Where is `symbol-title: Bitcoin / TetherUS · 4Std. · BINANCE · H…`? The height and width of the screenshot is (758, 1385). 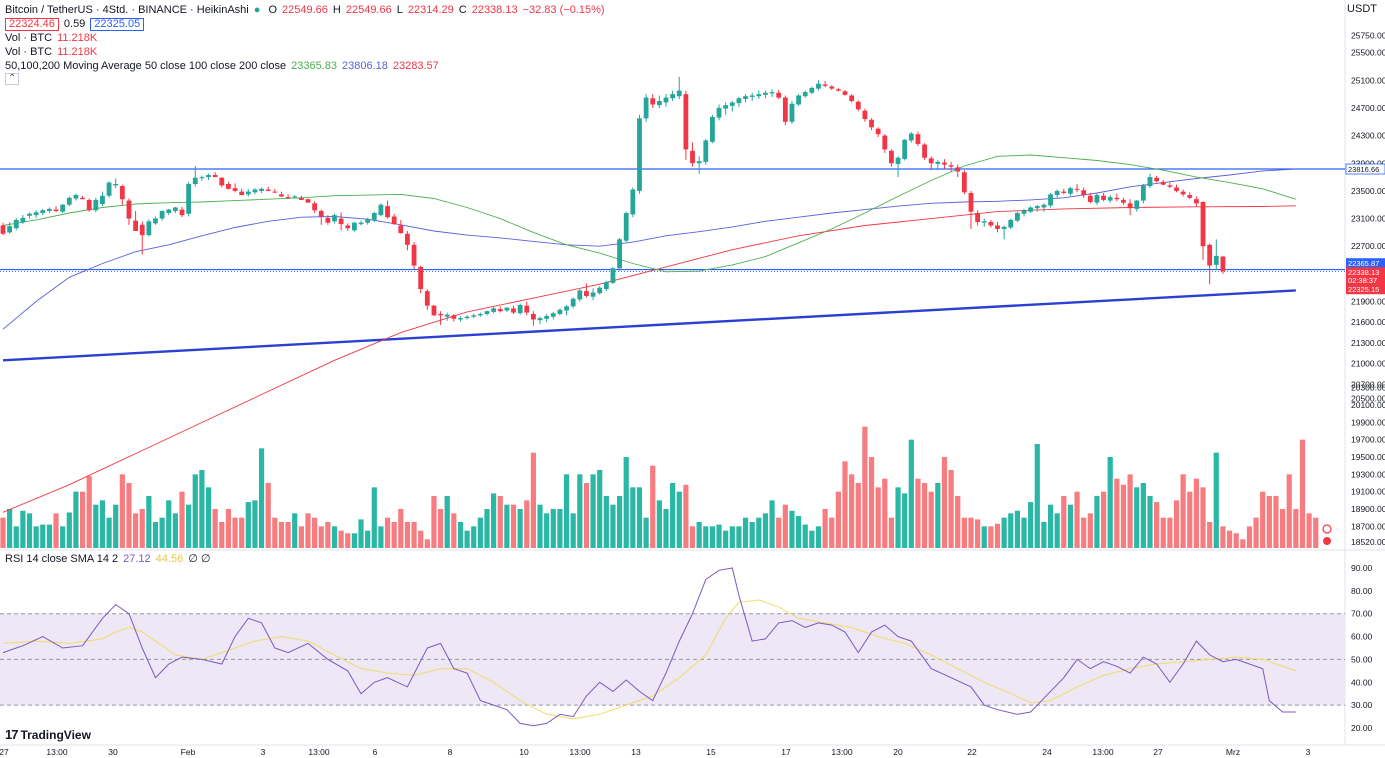
symbol-title: Bitcoin / TetherUS · 4Std. · BINANCE · H… is located at coordinates (127, 10).